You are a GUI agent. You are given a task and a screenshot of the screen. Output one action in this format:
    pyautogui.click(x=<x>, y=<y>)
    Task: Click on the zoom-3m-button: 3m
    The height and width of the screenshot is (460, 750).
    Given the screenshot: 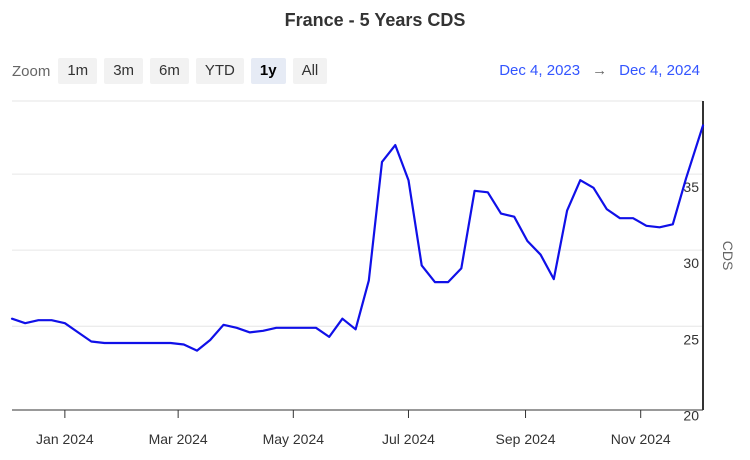 What is the action you would take?
    pyautogui.click(x=124, y=71)
    